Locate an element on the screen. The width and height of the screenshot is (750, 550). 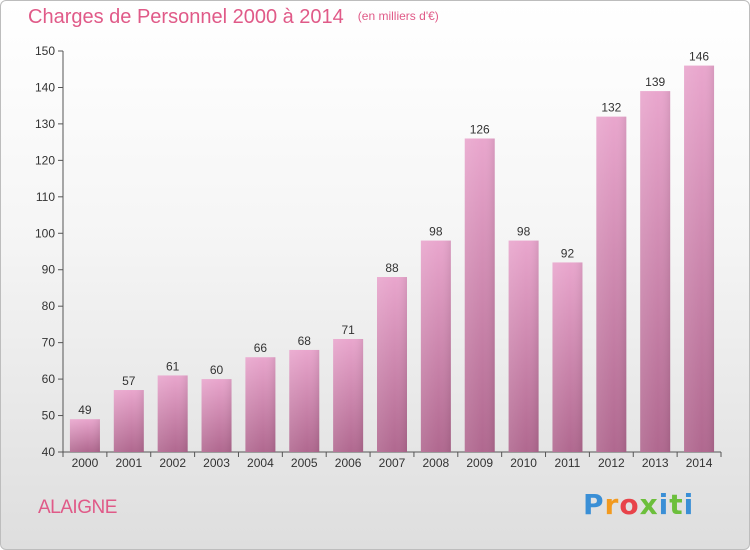
bar-value-label: 60 is located at coordinates (217, 370).